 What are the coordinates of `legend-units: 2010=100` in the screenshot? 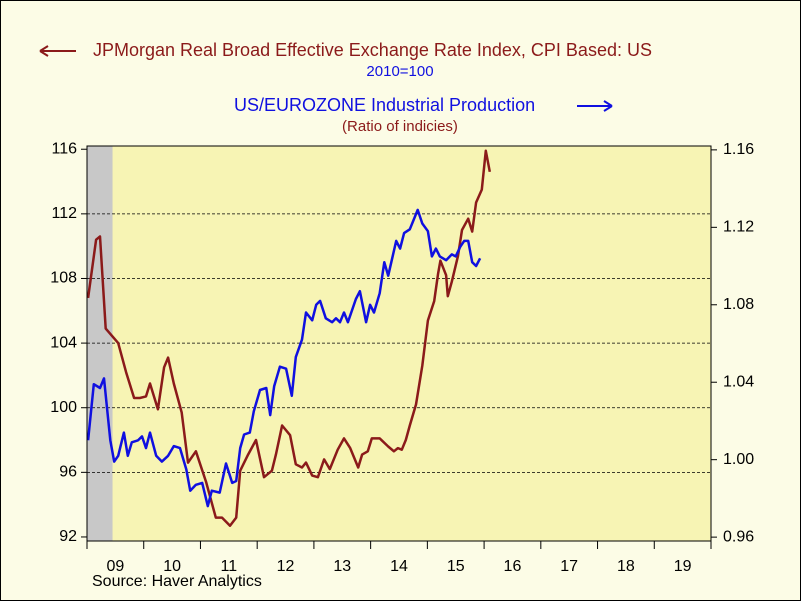 It's located at (399, 71).